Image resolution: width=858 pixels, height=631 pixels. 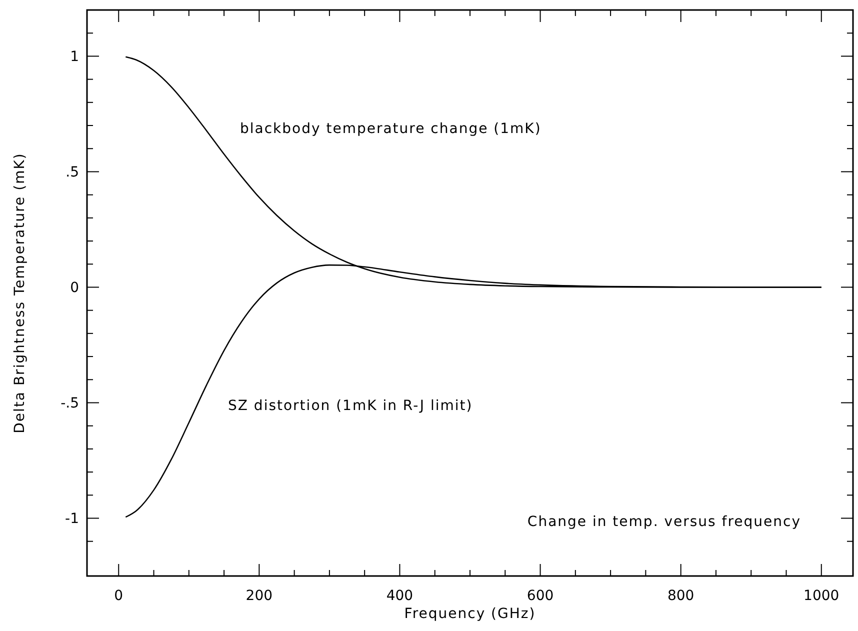 What do you see at coordinates (664, 522) in the screenshot?
I see `annotation: Change in temp. versus frequency` at bounding box center [664, 522].